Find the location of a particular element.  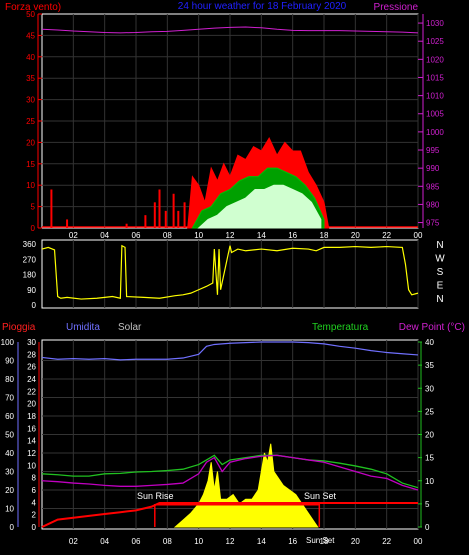

temperature-tick-label: 5 is located at coordinates (427, 504).